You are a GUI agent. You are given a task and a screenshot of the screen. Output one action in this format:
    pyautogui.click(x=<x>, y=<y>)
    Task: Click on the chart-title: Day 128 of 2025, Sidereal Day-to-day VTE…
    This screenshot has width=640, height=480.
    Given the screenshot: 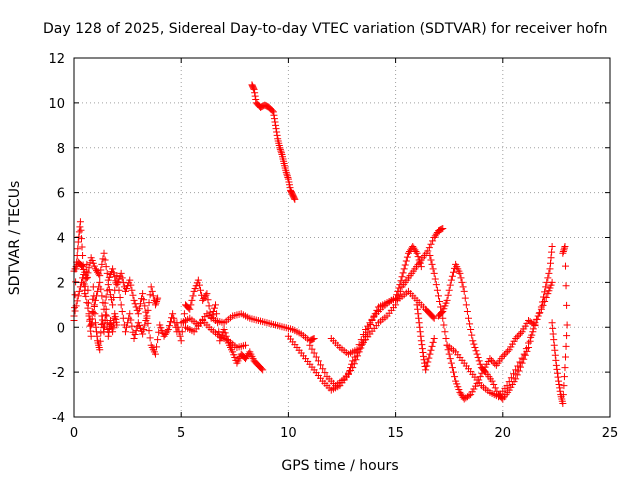 What is the action you would take?
    pyautogui.click(x=325, y=29)
    